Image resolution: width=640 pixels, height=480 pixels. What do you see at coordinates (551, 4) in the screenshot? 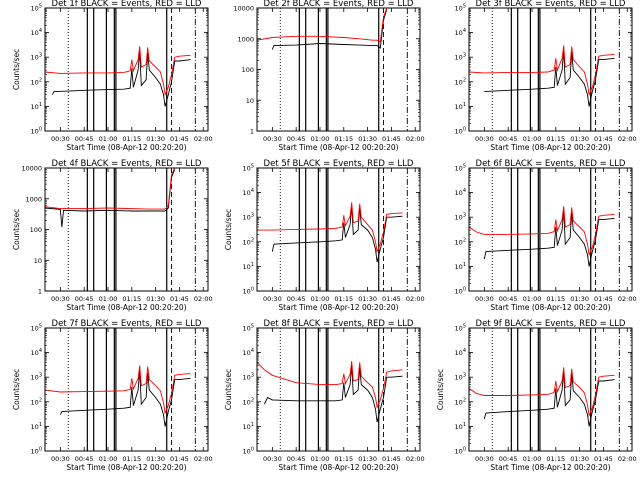
I see `chart-title: Det 3f BLACK = Events, RED = LLD` at bounding box center [551, 4].